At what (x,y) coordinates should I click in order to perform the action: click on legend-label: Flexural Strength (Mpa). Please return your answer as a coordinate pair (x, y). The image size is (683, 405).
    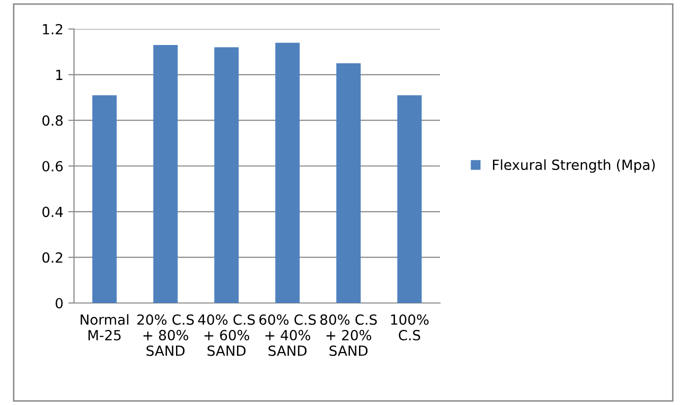
    Looking at the image, I should click on (573, 166).